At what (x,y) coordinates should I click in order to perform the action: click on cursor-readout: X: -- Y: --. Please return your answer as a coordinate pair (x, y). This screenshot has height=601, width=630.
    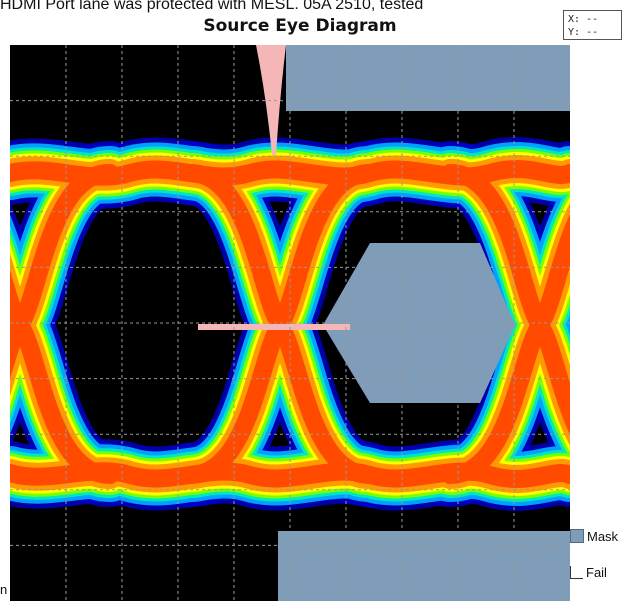
    Looking at the image, I should click on (592, 25).